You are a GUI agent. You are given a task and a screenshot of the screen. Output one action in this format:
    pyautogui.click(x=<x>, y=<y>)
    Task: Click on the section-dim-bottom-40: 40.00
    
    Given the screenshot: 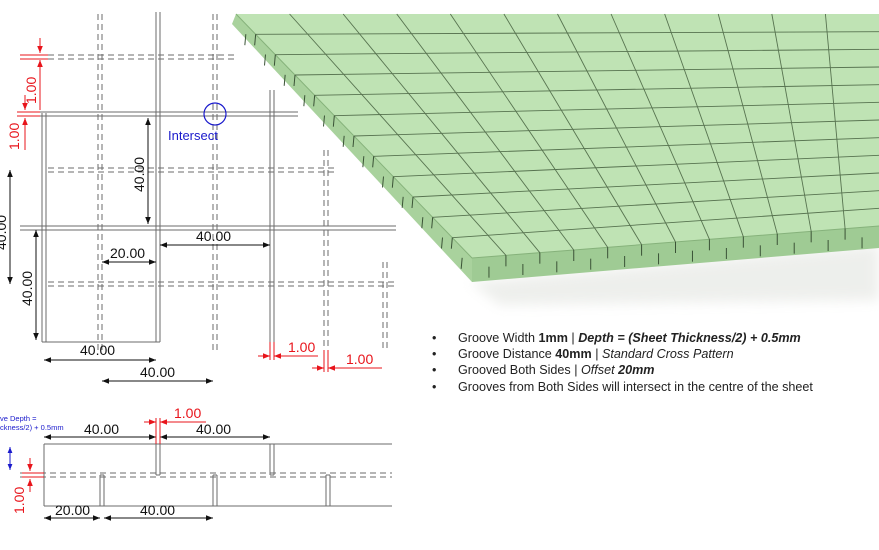 What is the action you would take?
    pyautogui.click(x=157, y=510)
    